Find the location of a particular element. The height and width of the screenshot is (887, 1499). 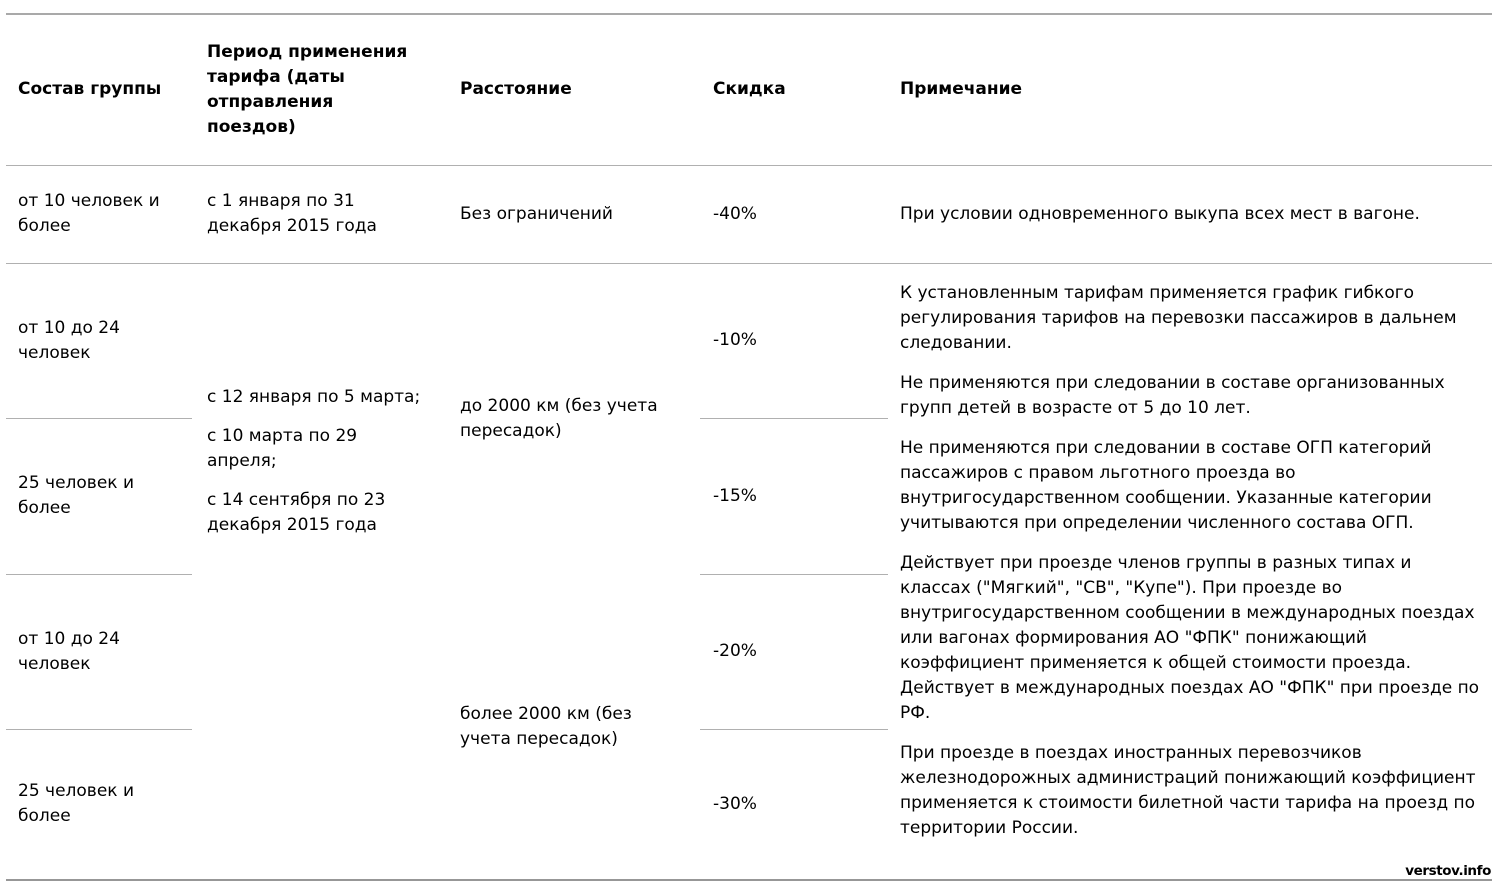

cell-discount: -10% is located at coordinates (794, 341).